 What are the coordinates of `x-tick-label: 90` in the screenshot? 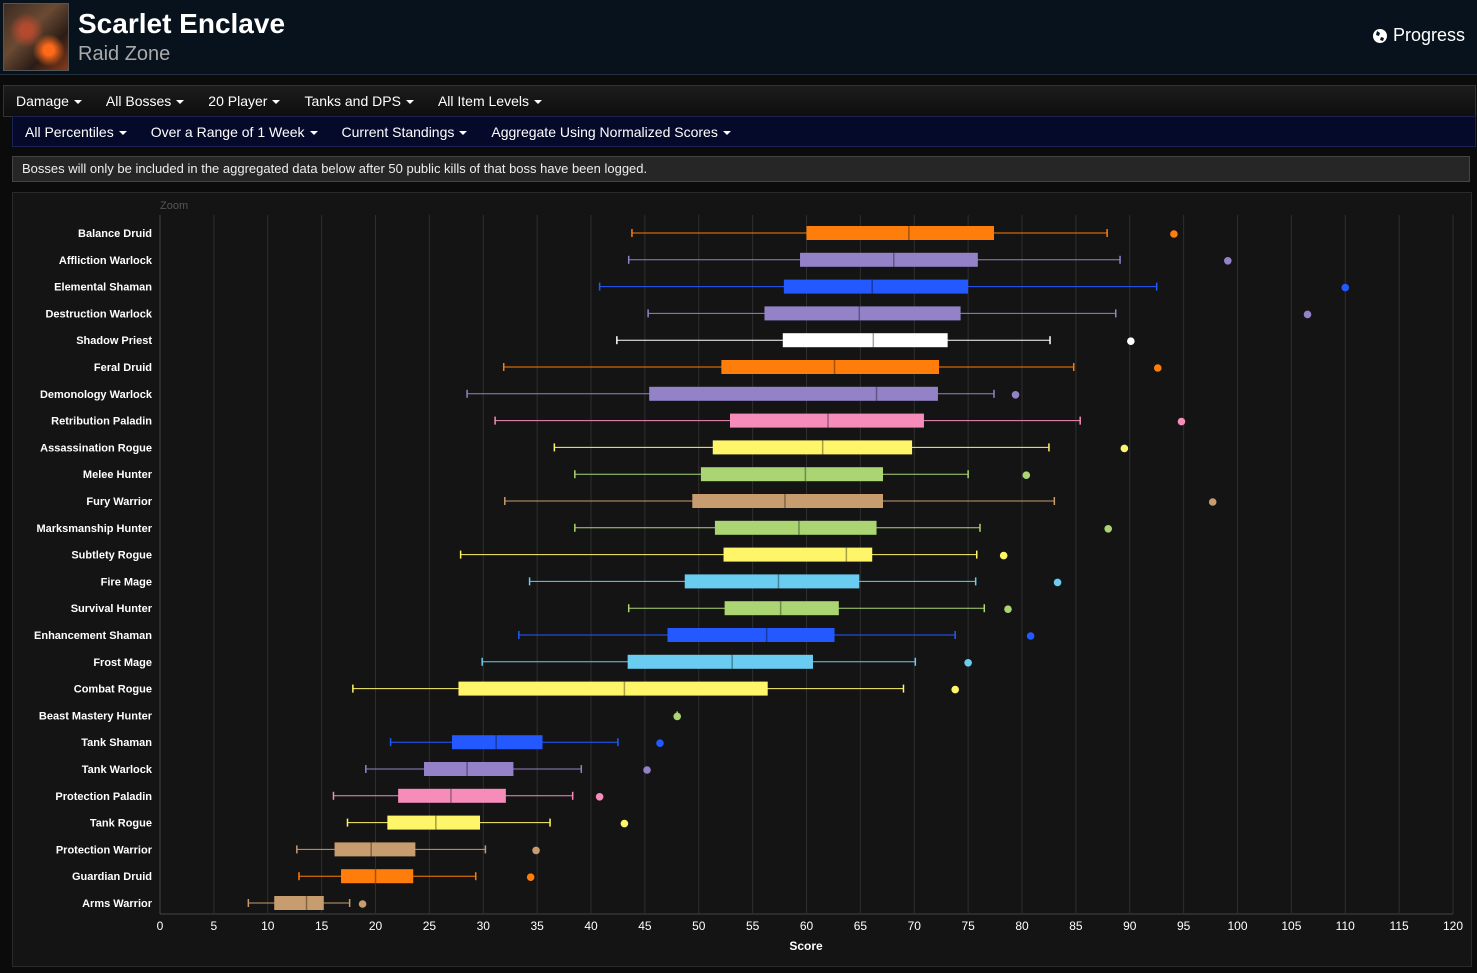 It's located at (1130, 926).